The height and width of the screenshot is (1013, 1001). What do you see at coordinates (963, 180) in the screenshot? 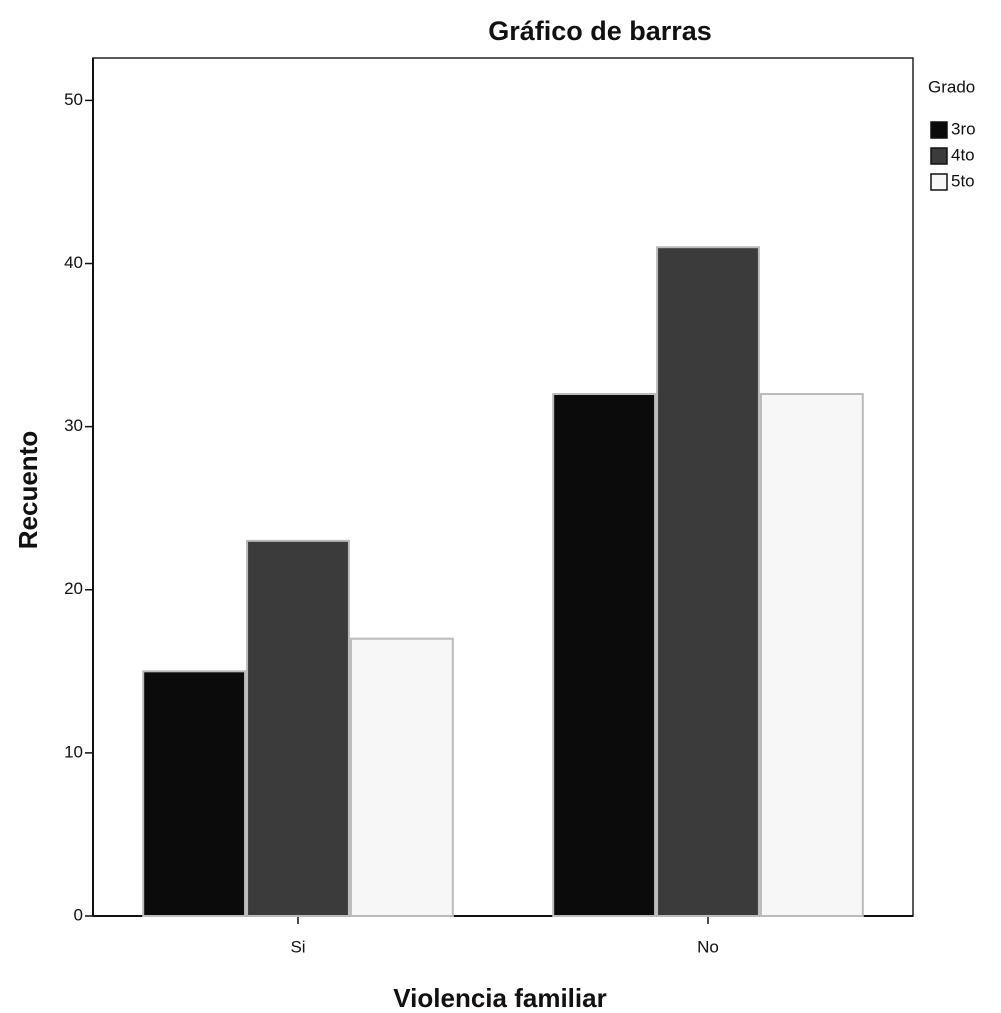
I see `legend-label: 5to` at bounding box center [963, 180].